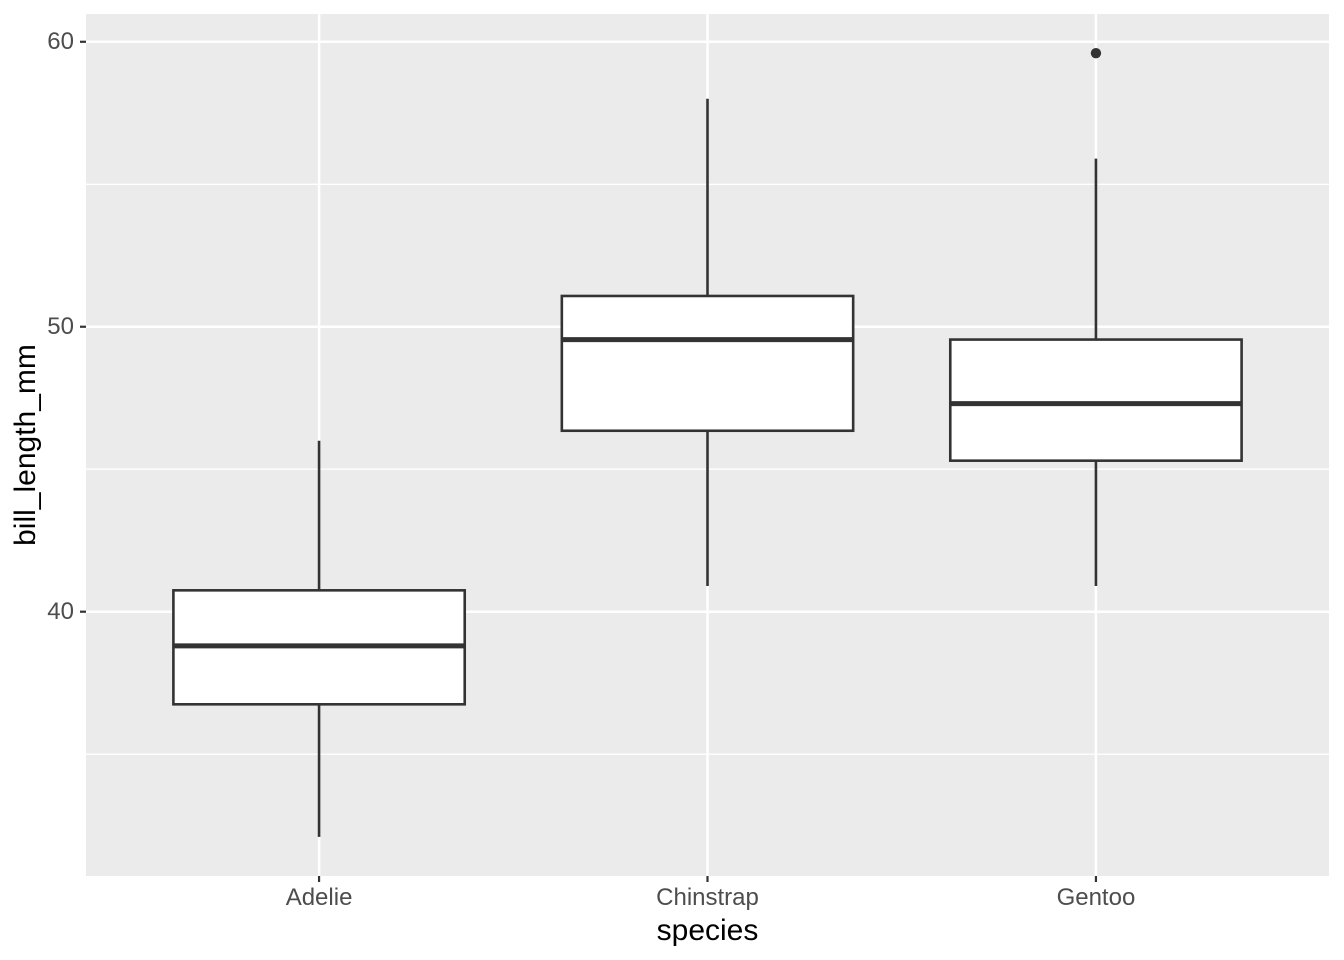 Image resolution: width=1344 pixels, height=960 pixels. What do you see at coordinates (60, 326) in the screenshot?
I see `y-tick-label-50: 50` at bounding box center [60, 326].